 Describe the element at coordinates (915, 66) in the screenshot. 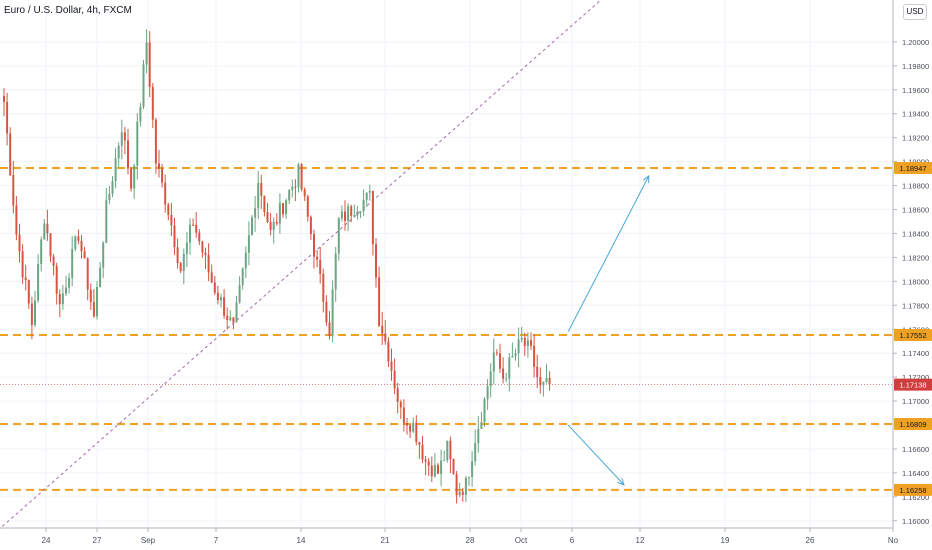

I see `price-tick-label: 1.19800` at that location.